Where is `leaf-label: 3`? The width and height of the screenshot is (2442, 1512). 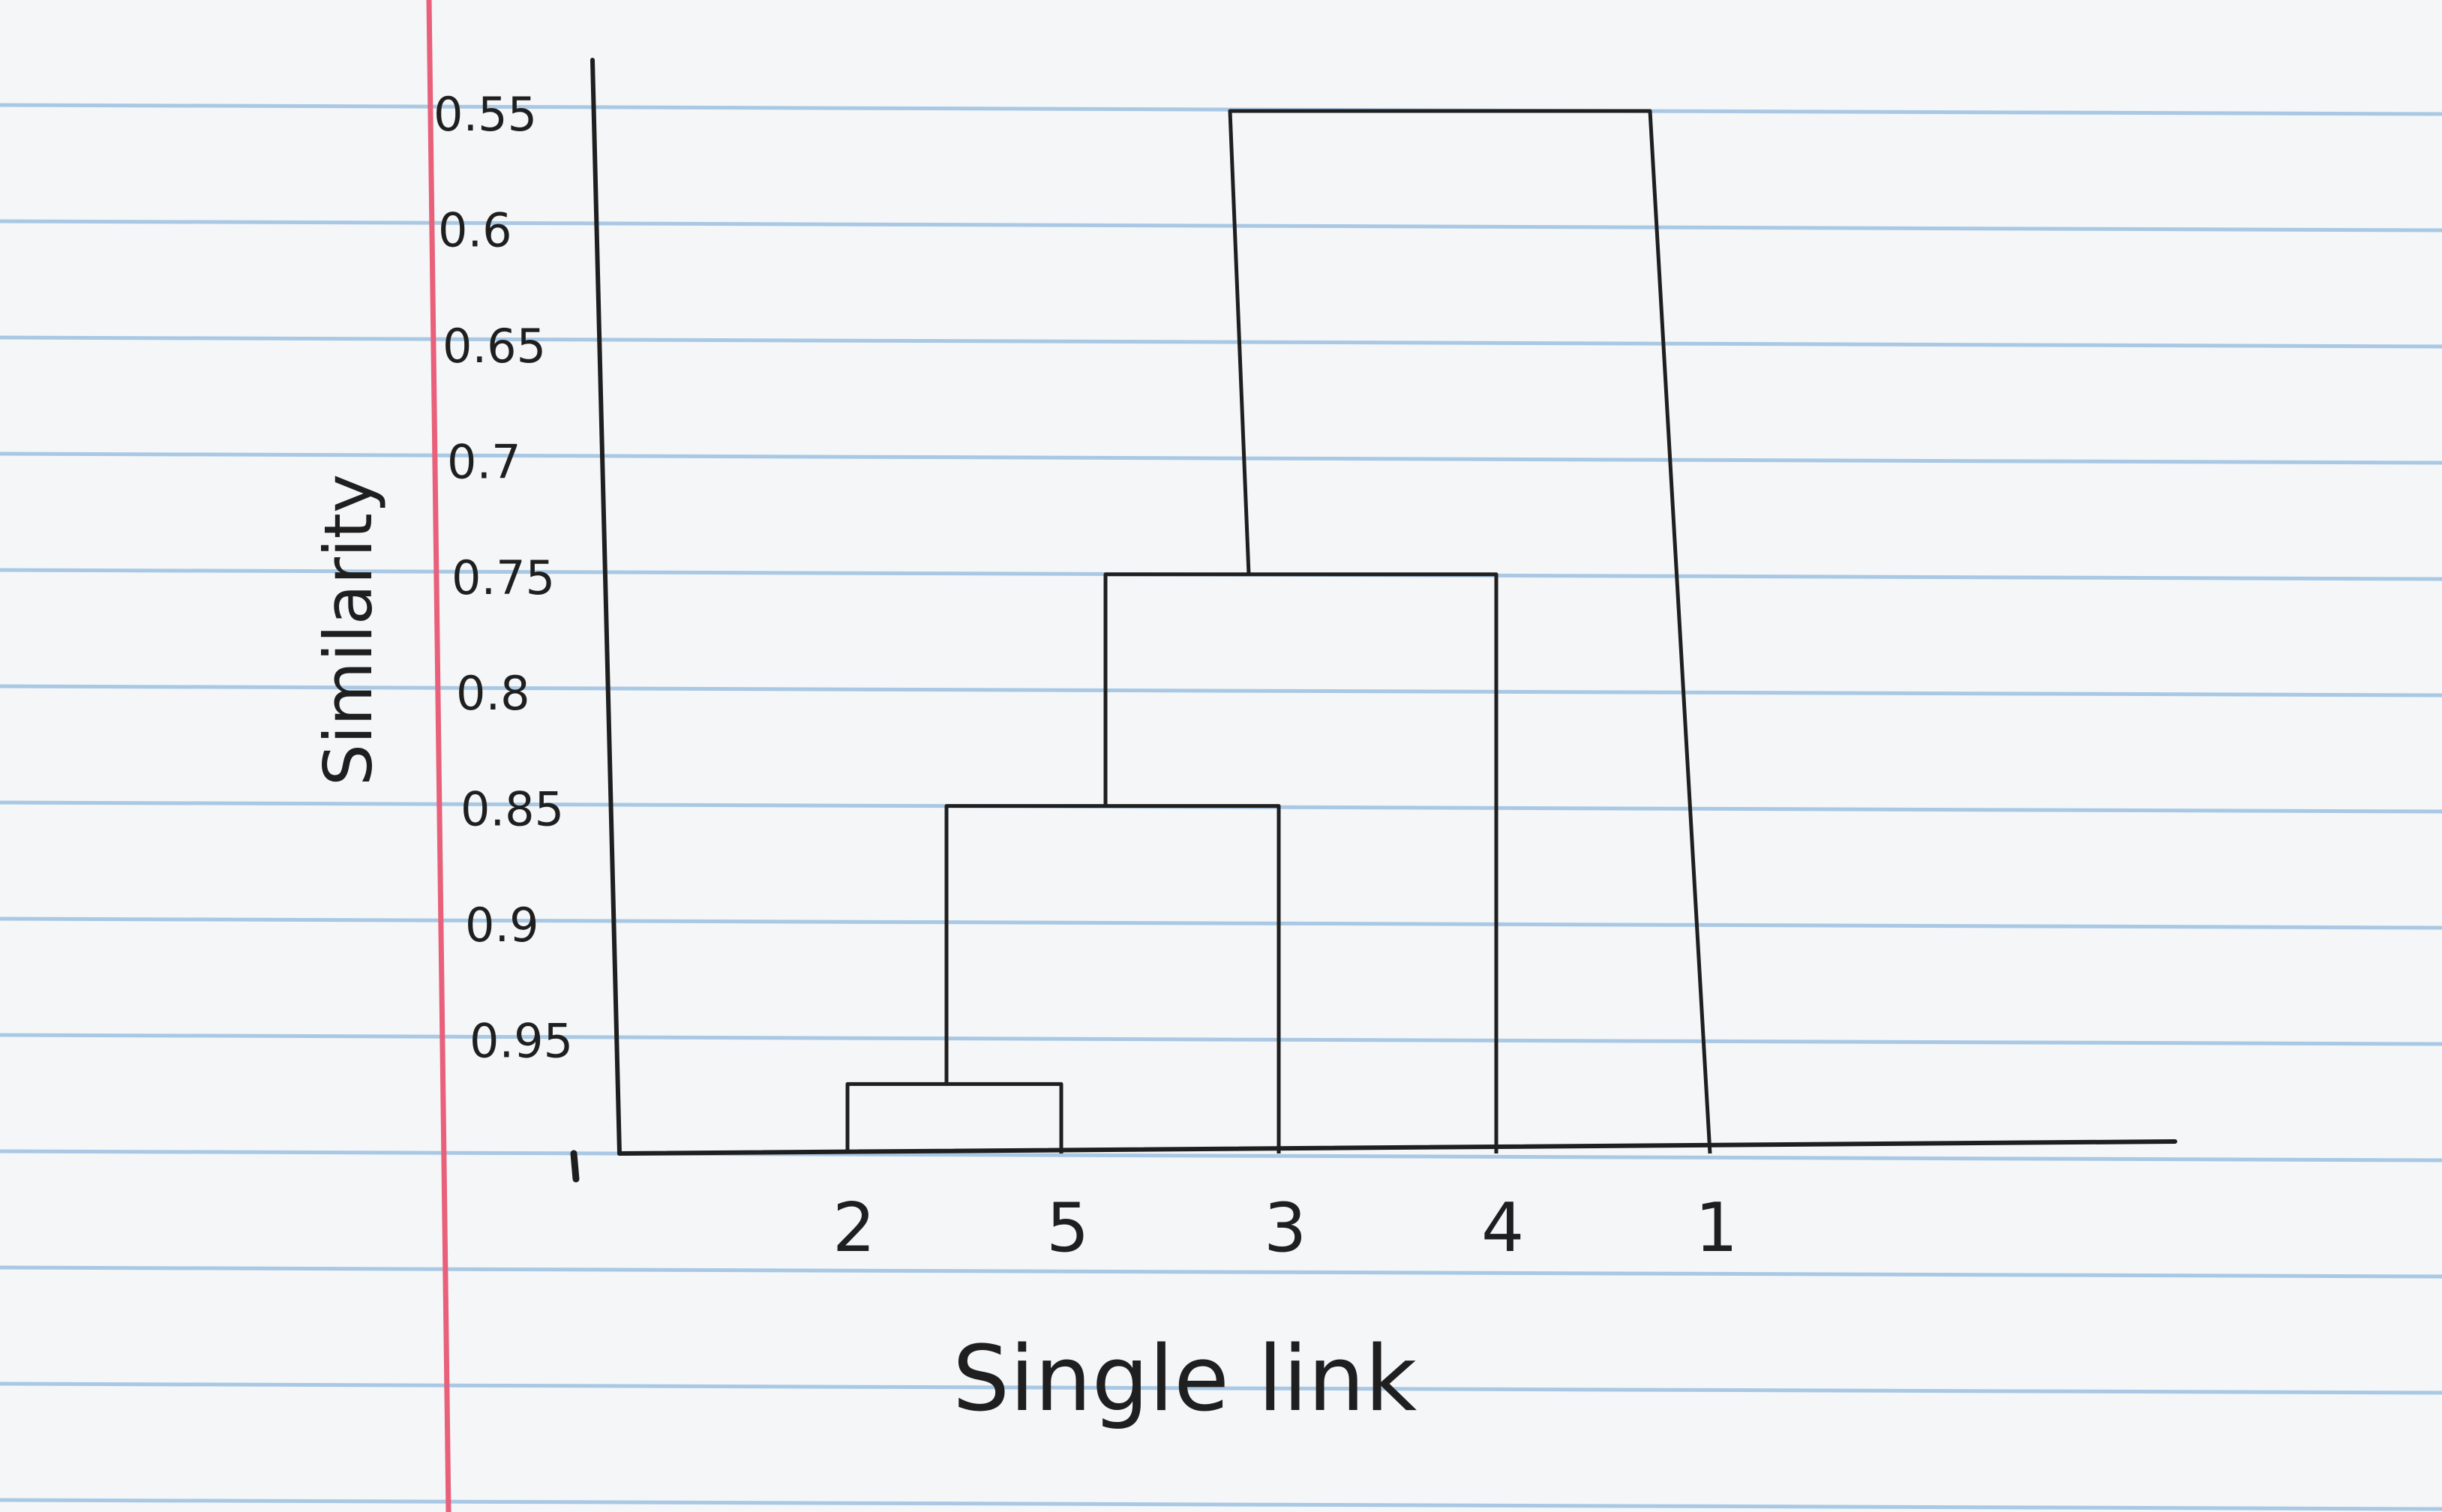 leaf-label: 3 is located at coordinates (1285, 1228).